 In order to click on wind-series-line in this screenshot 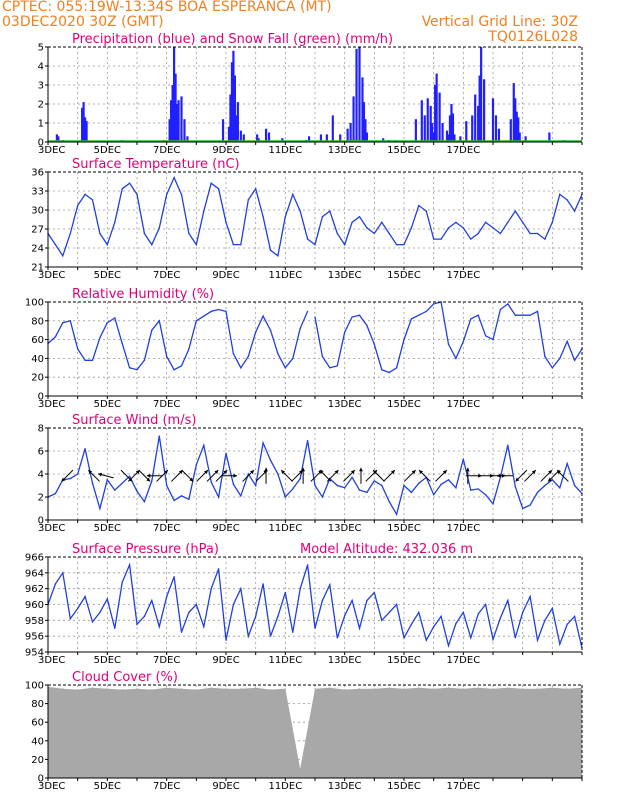, I will do `click(315, 475)`.